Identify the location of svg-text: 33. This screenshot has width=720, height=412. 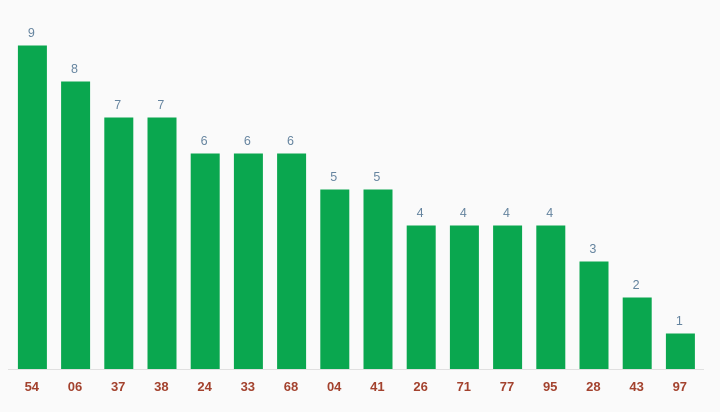
(248, 386).